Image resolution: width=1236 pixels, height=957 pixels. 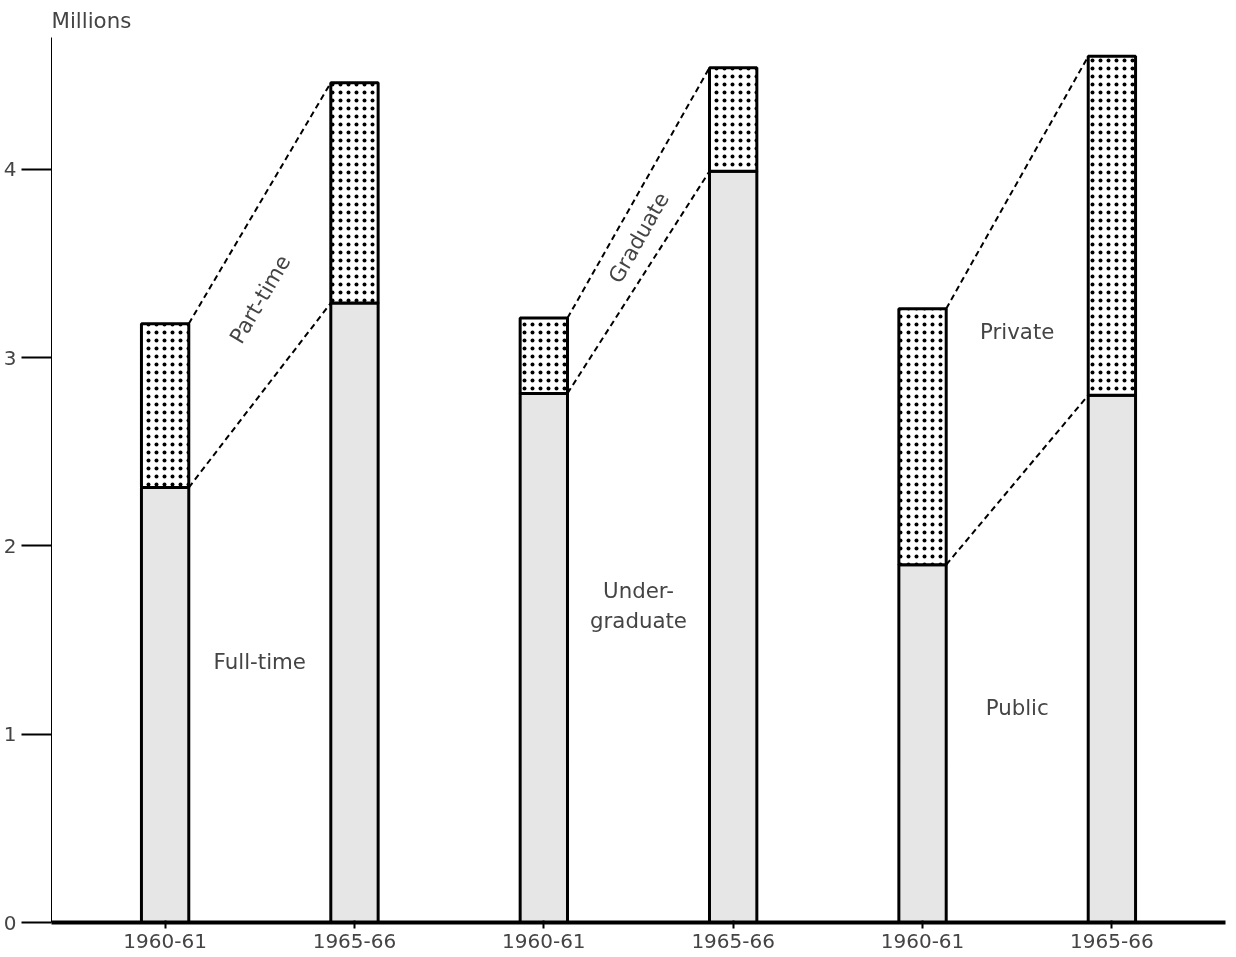 I want to click on annotation: Private, so click(x=1017, y=331).